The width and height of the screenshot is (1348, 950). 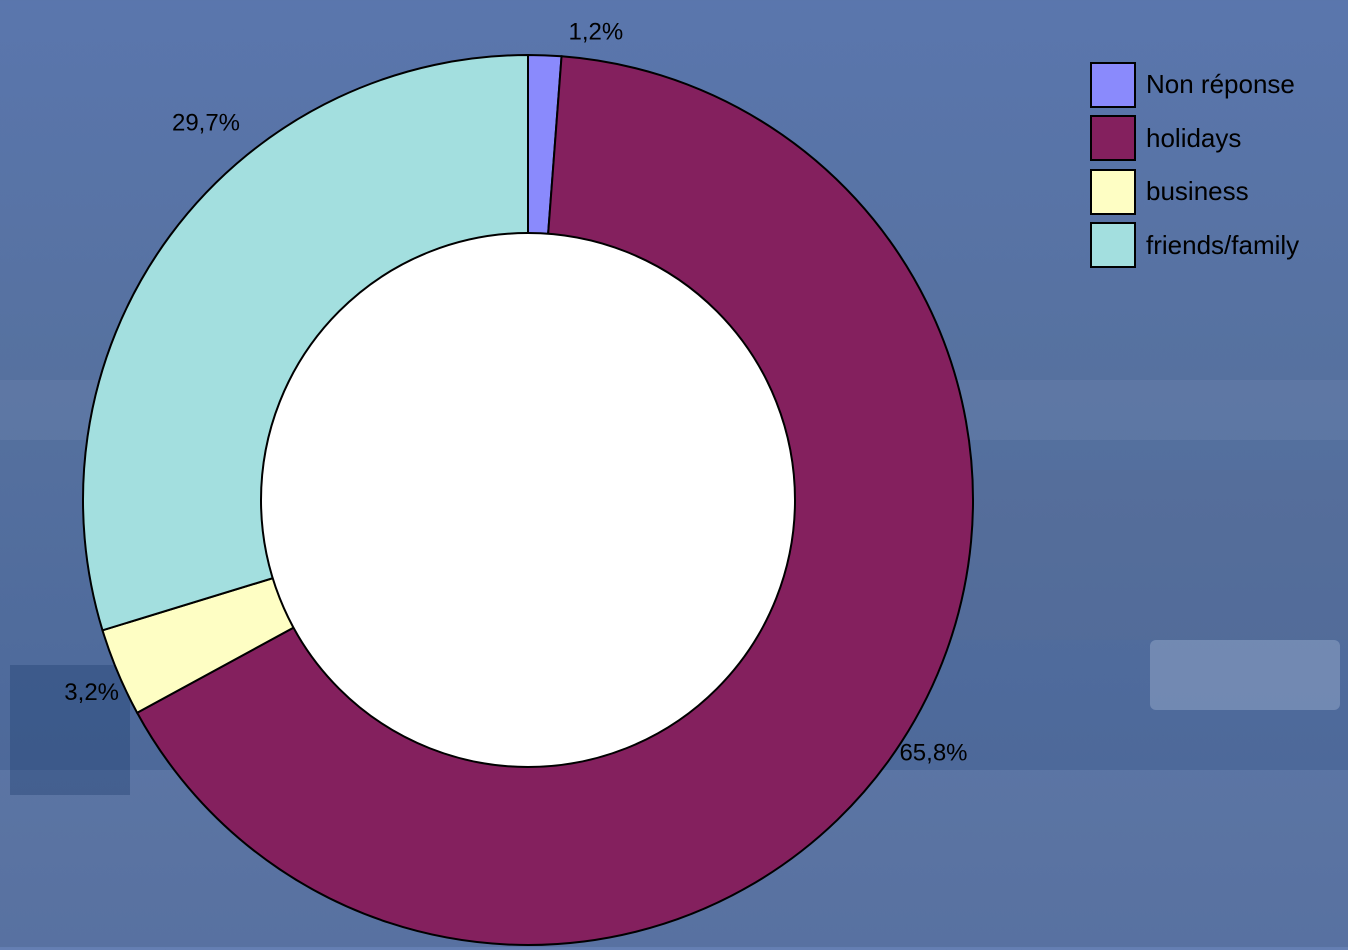 What do you see at coordinates (91, 692) in the screenshot?
I see `data-label-business: 3,2%` at bounding box center [91, 692].